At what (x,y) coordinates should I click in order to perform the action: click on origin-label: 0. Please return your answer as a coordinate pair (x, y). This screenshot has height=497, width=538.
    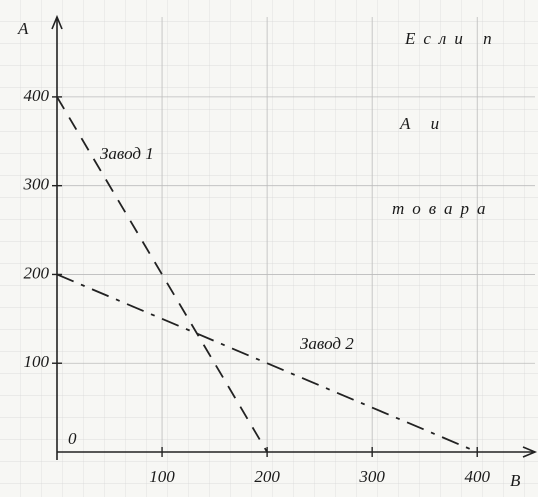
    Looking at the image, I should click on (72, 438).